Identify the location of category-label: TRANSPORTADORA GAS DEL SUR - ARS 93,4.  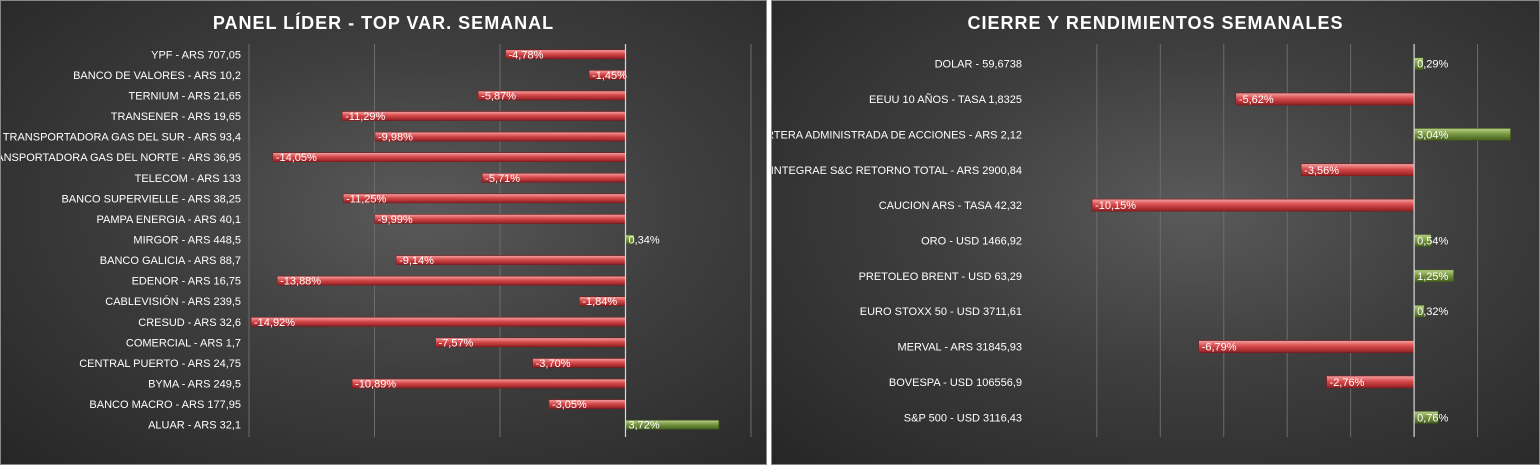
(122, 138).